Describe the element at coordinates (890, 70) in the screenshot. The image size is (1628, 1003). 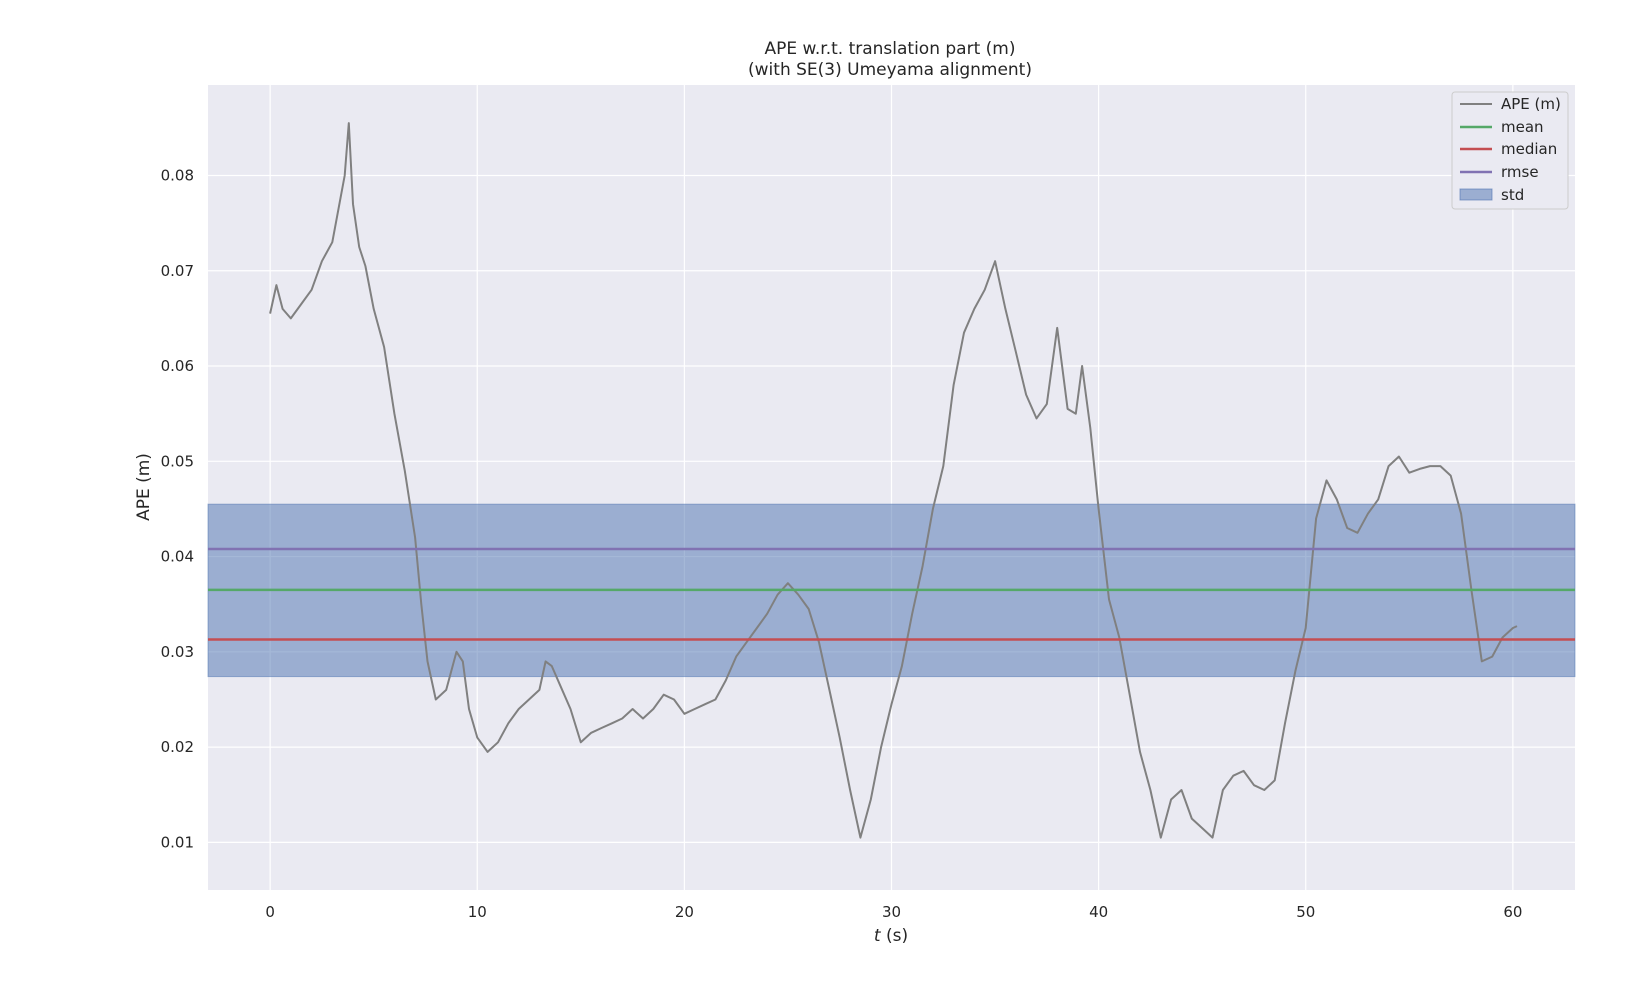
I see `chart-subtitle: (with SE(3) Umeyama alignment)` at that location.